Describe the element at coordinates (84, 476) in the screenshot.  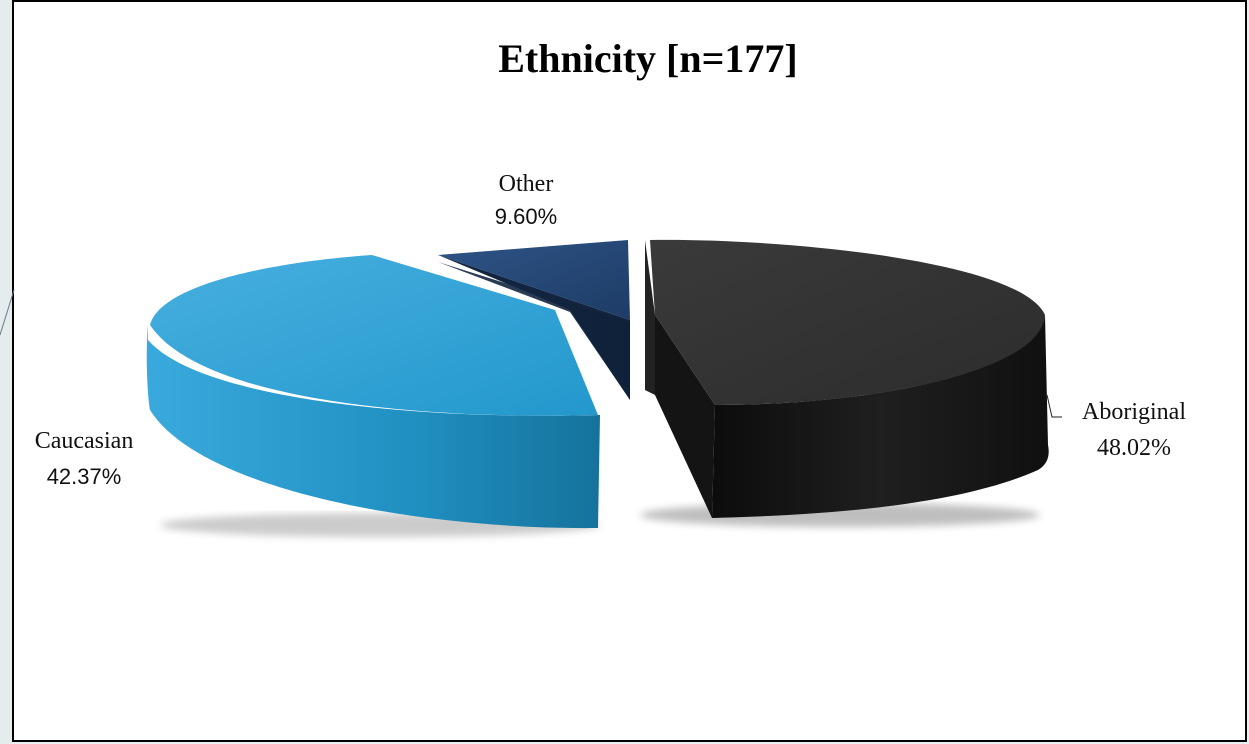
I see `label-caucasian-value: 42.37%` at that location.